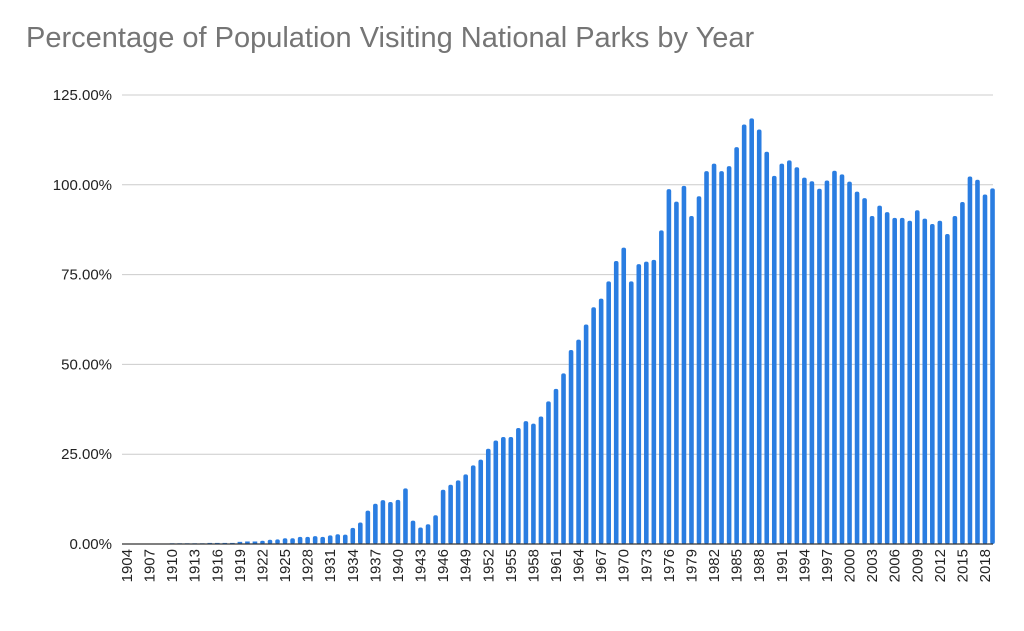 This screenshot has height=631, width=1024. Describe the element at coordinates (879, 374) in the screenshot. I see `bar-2004` at that location.